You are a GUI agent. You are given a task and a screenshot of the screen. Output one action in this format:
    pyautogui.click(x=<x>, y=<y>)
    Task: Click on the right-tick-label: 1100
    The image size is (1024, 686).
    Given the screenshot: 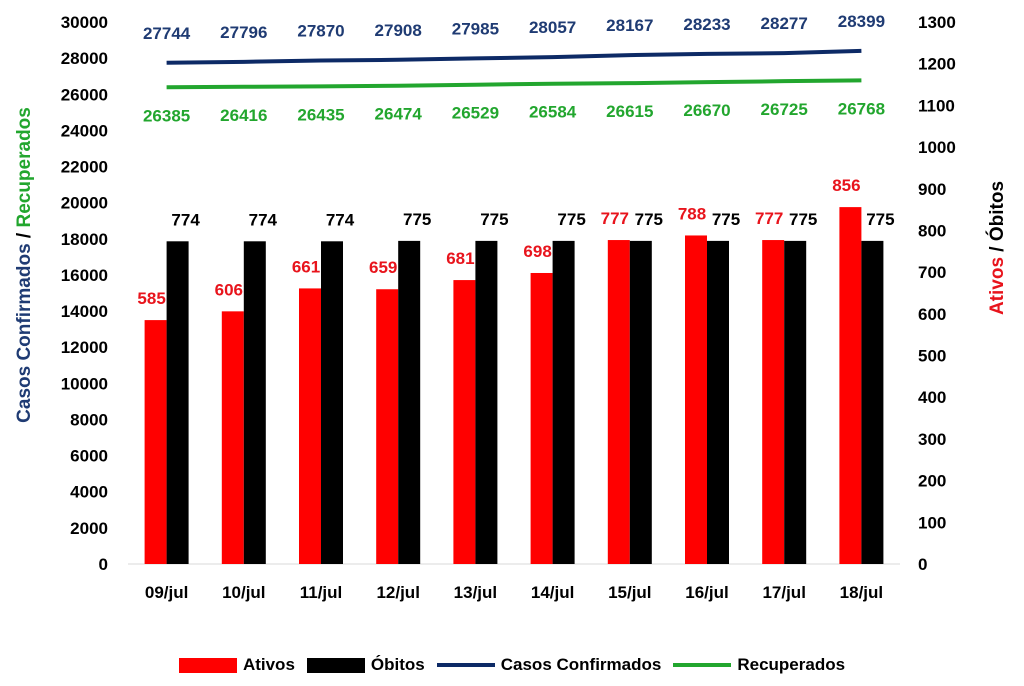 What is the action you would take?
    pyautogui.click(x=936, y=105)
    